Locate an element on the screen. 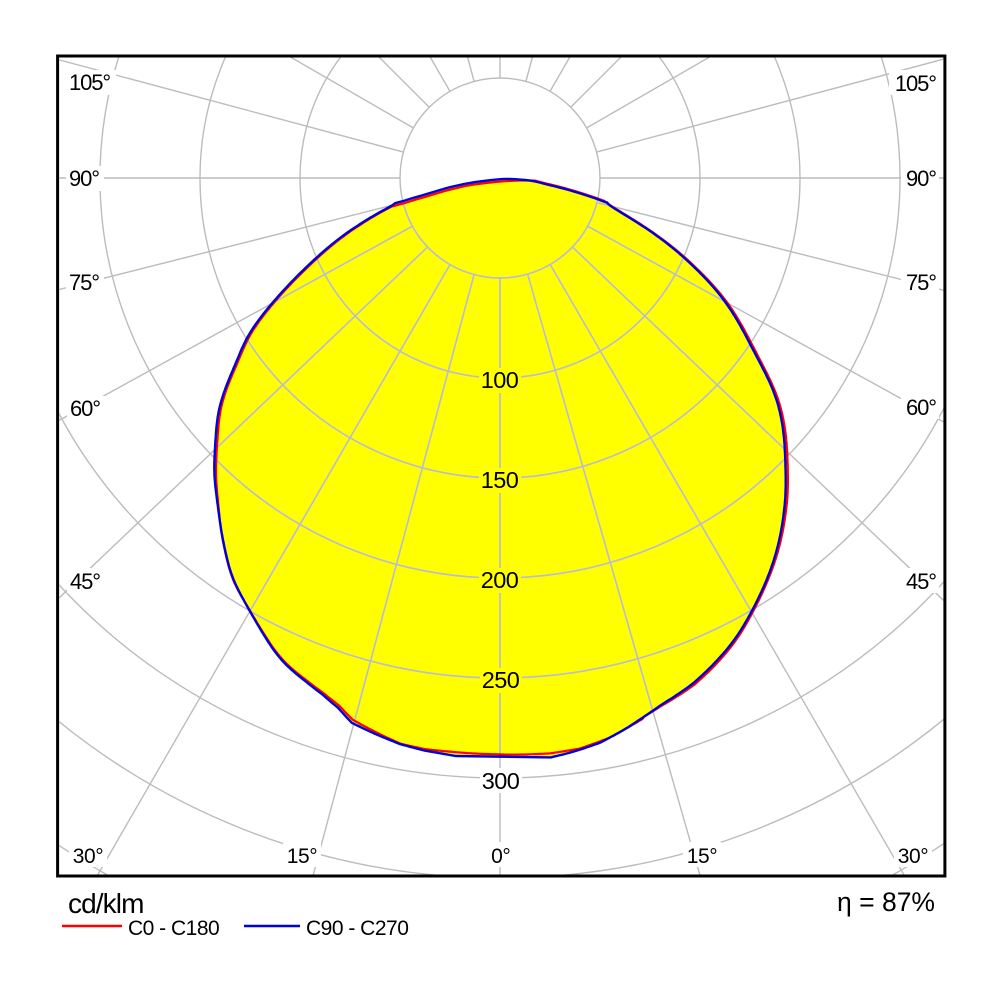  svg-text: 250 is located at coordinates (501, 680).